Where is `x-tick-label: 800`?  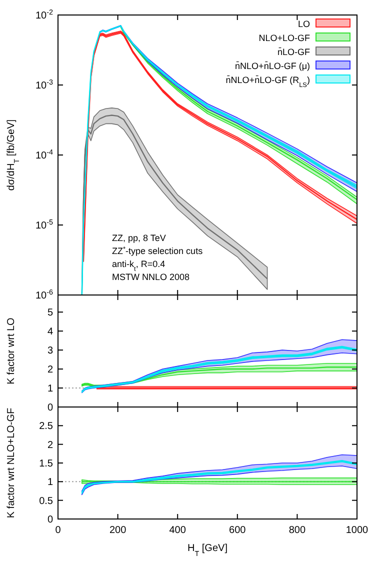
x-tick-label: 800 is located at coordinates (297, 530).